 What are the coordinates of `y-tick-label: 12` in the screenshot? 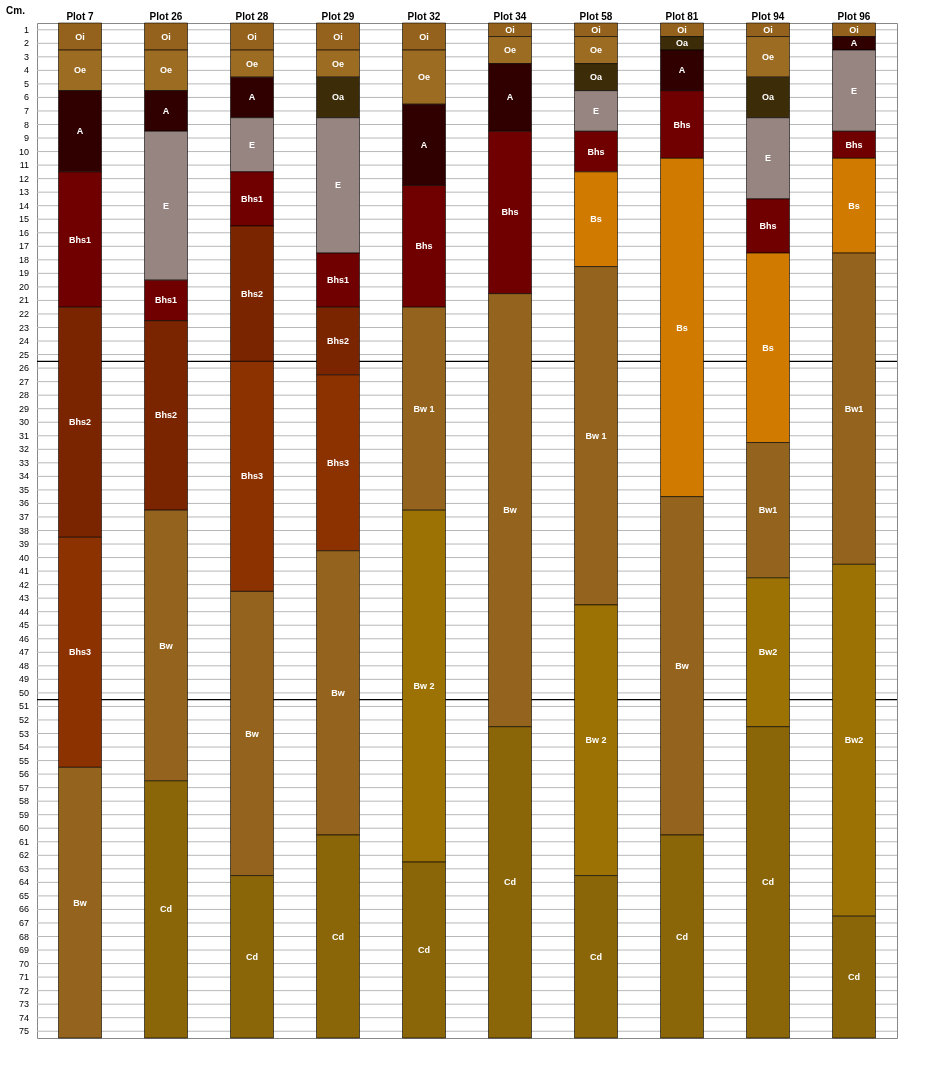 It's located at (23, 178).